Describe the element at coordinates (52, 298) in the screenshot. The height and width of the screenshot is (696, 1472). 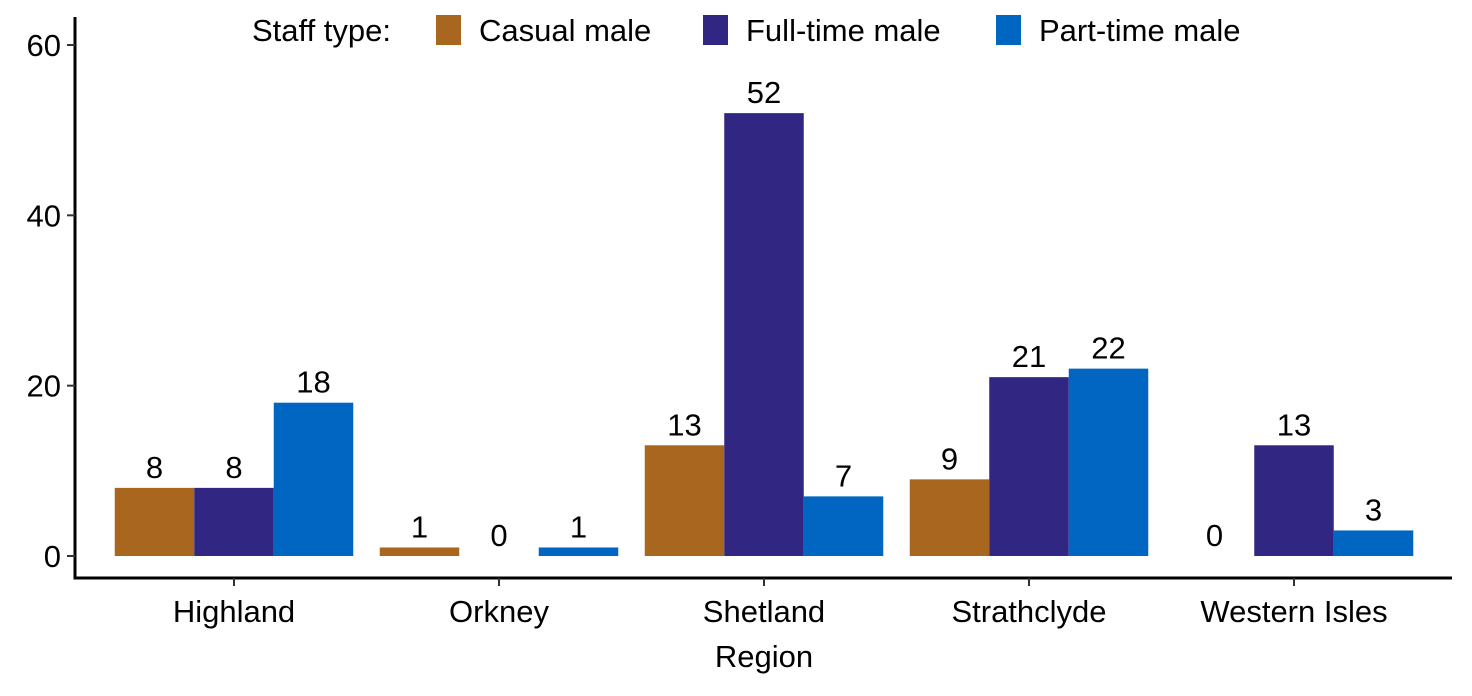
I see `y-axis: 0 20 40 60` at that location.